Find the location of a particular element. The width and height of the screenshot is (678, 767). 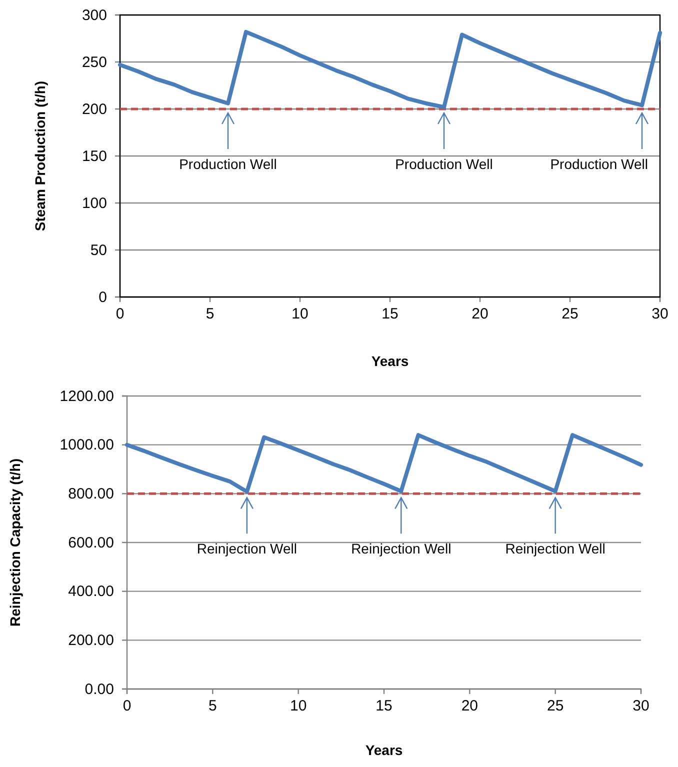

y-tick-label: 800.00 is located at coordinates (91, 493).